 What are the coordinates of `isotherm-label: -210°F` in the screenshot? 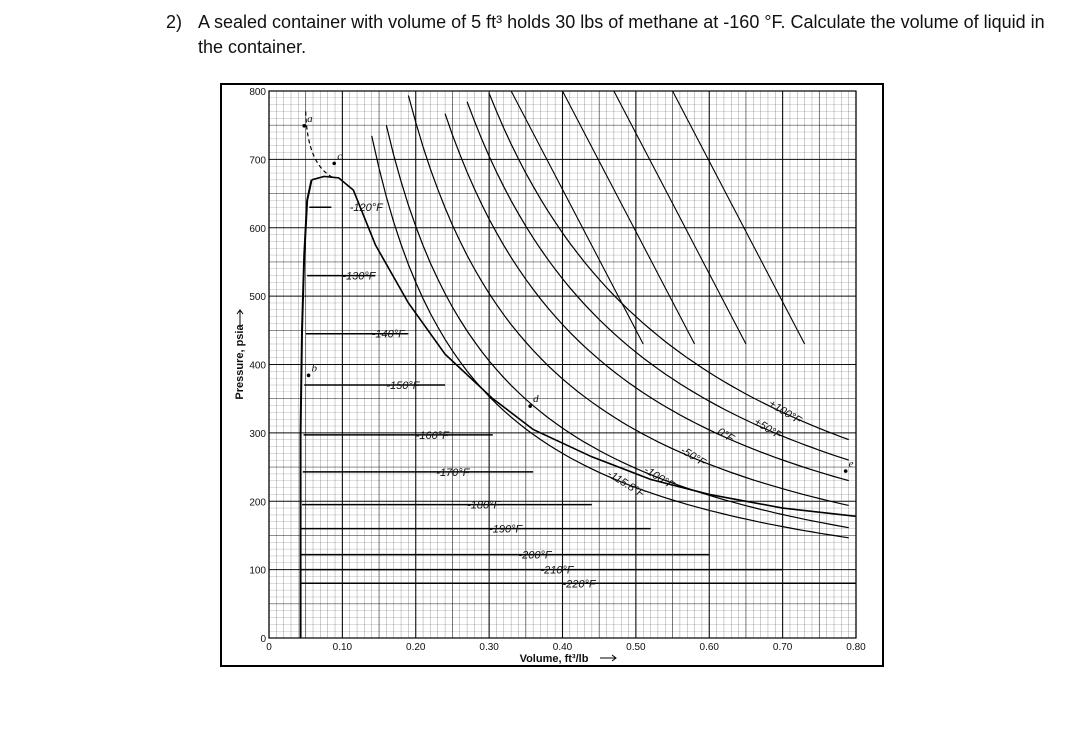 It's located at (557, 571).